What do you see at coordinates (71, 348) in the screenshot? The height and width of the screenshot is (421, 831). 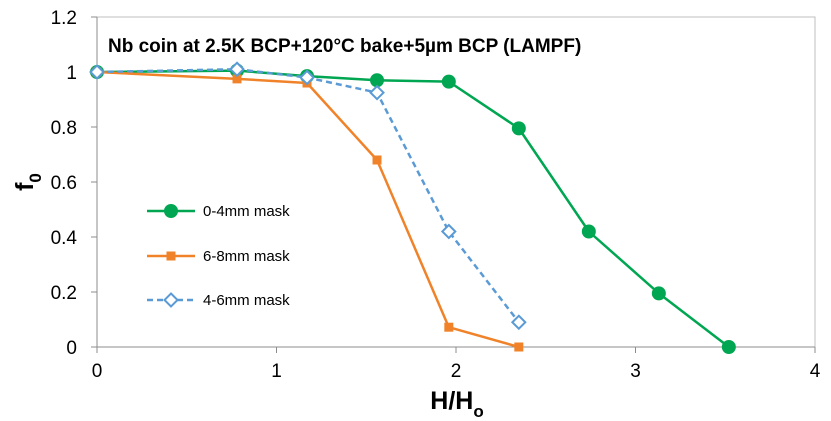 I see `y-tick-label: 0` at bounding box center [71, 348].